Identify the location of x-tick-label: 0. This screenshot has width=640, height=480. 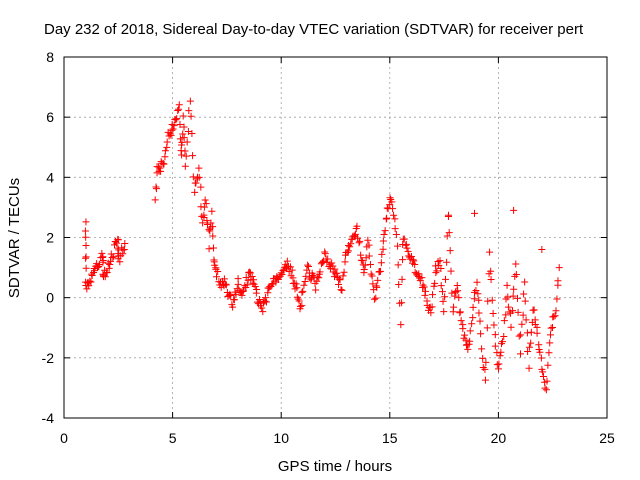
(64, 438).